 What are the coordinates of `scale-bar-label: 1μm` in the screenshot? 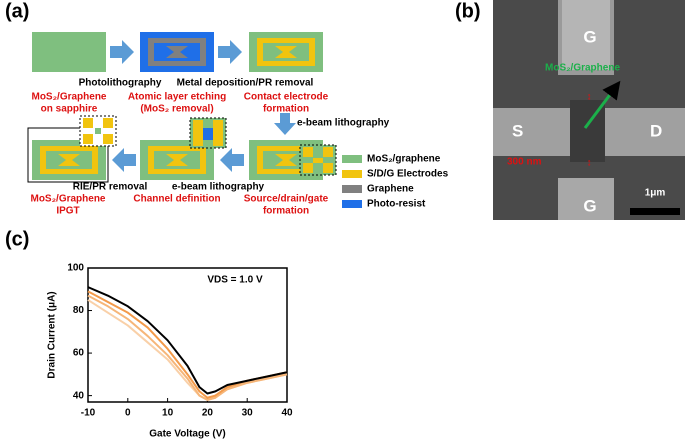 It's located at (655, 193).